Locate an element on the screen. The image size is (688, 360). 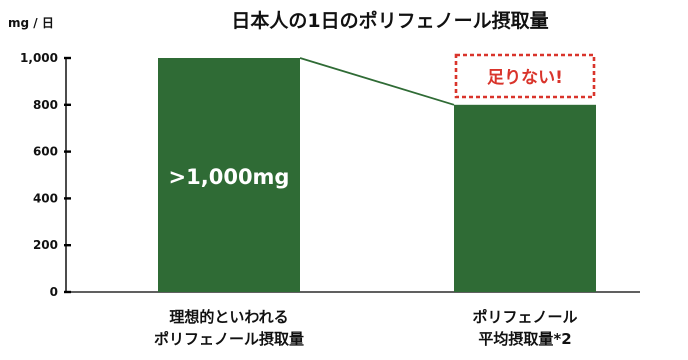
y-tick-label: 400 is located at coordinates (45, 198).